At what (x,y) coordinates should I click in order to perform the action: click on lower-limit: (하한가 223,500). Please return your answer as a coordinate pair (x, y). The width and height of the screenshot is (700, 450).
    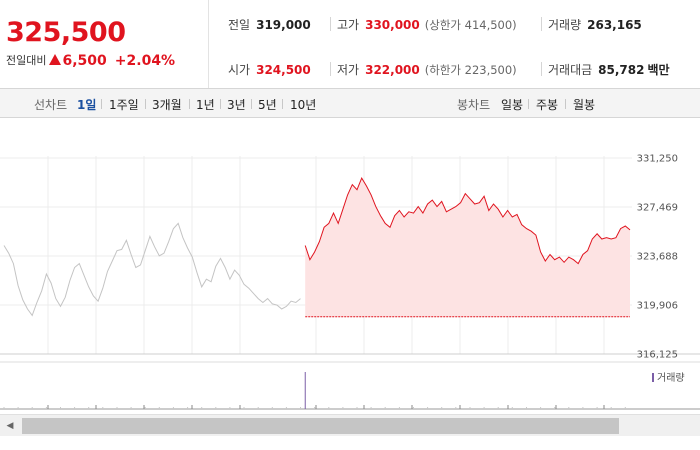
    Looking at the image, I should click on (470, 70).